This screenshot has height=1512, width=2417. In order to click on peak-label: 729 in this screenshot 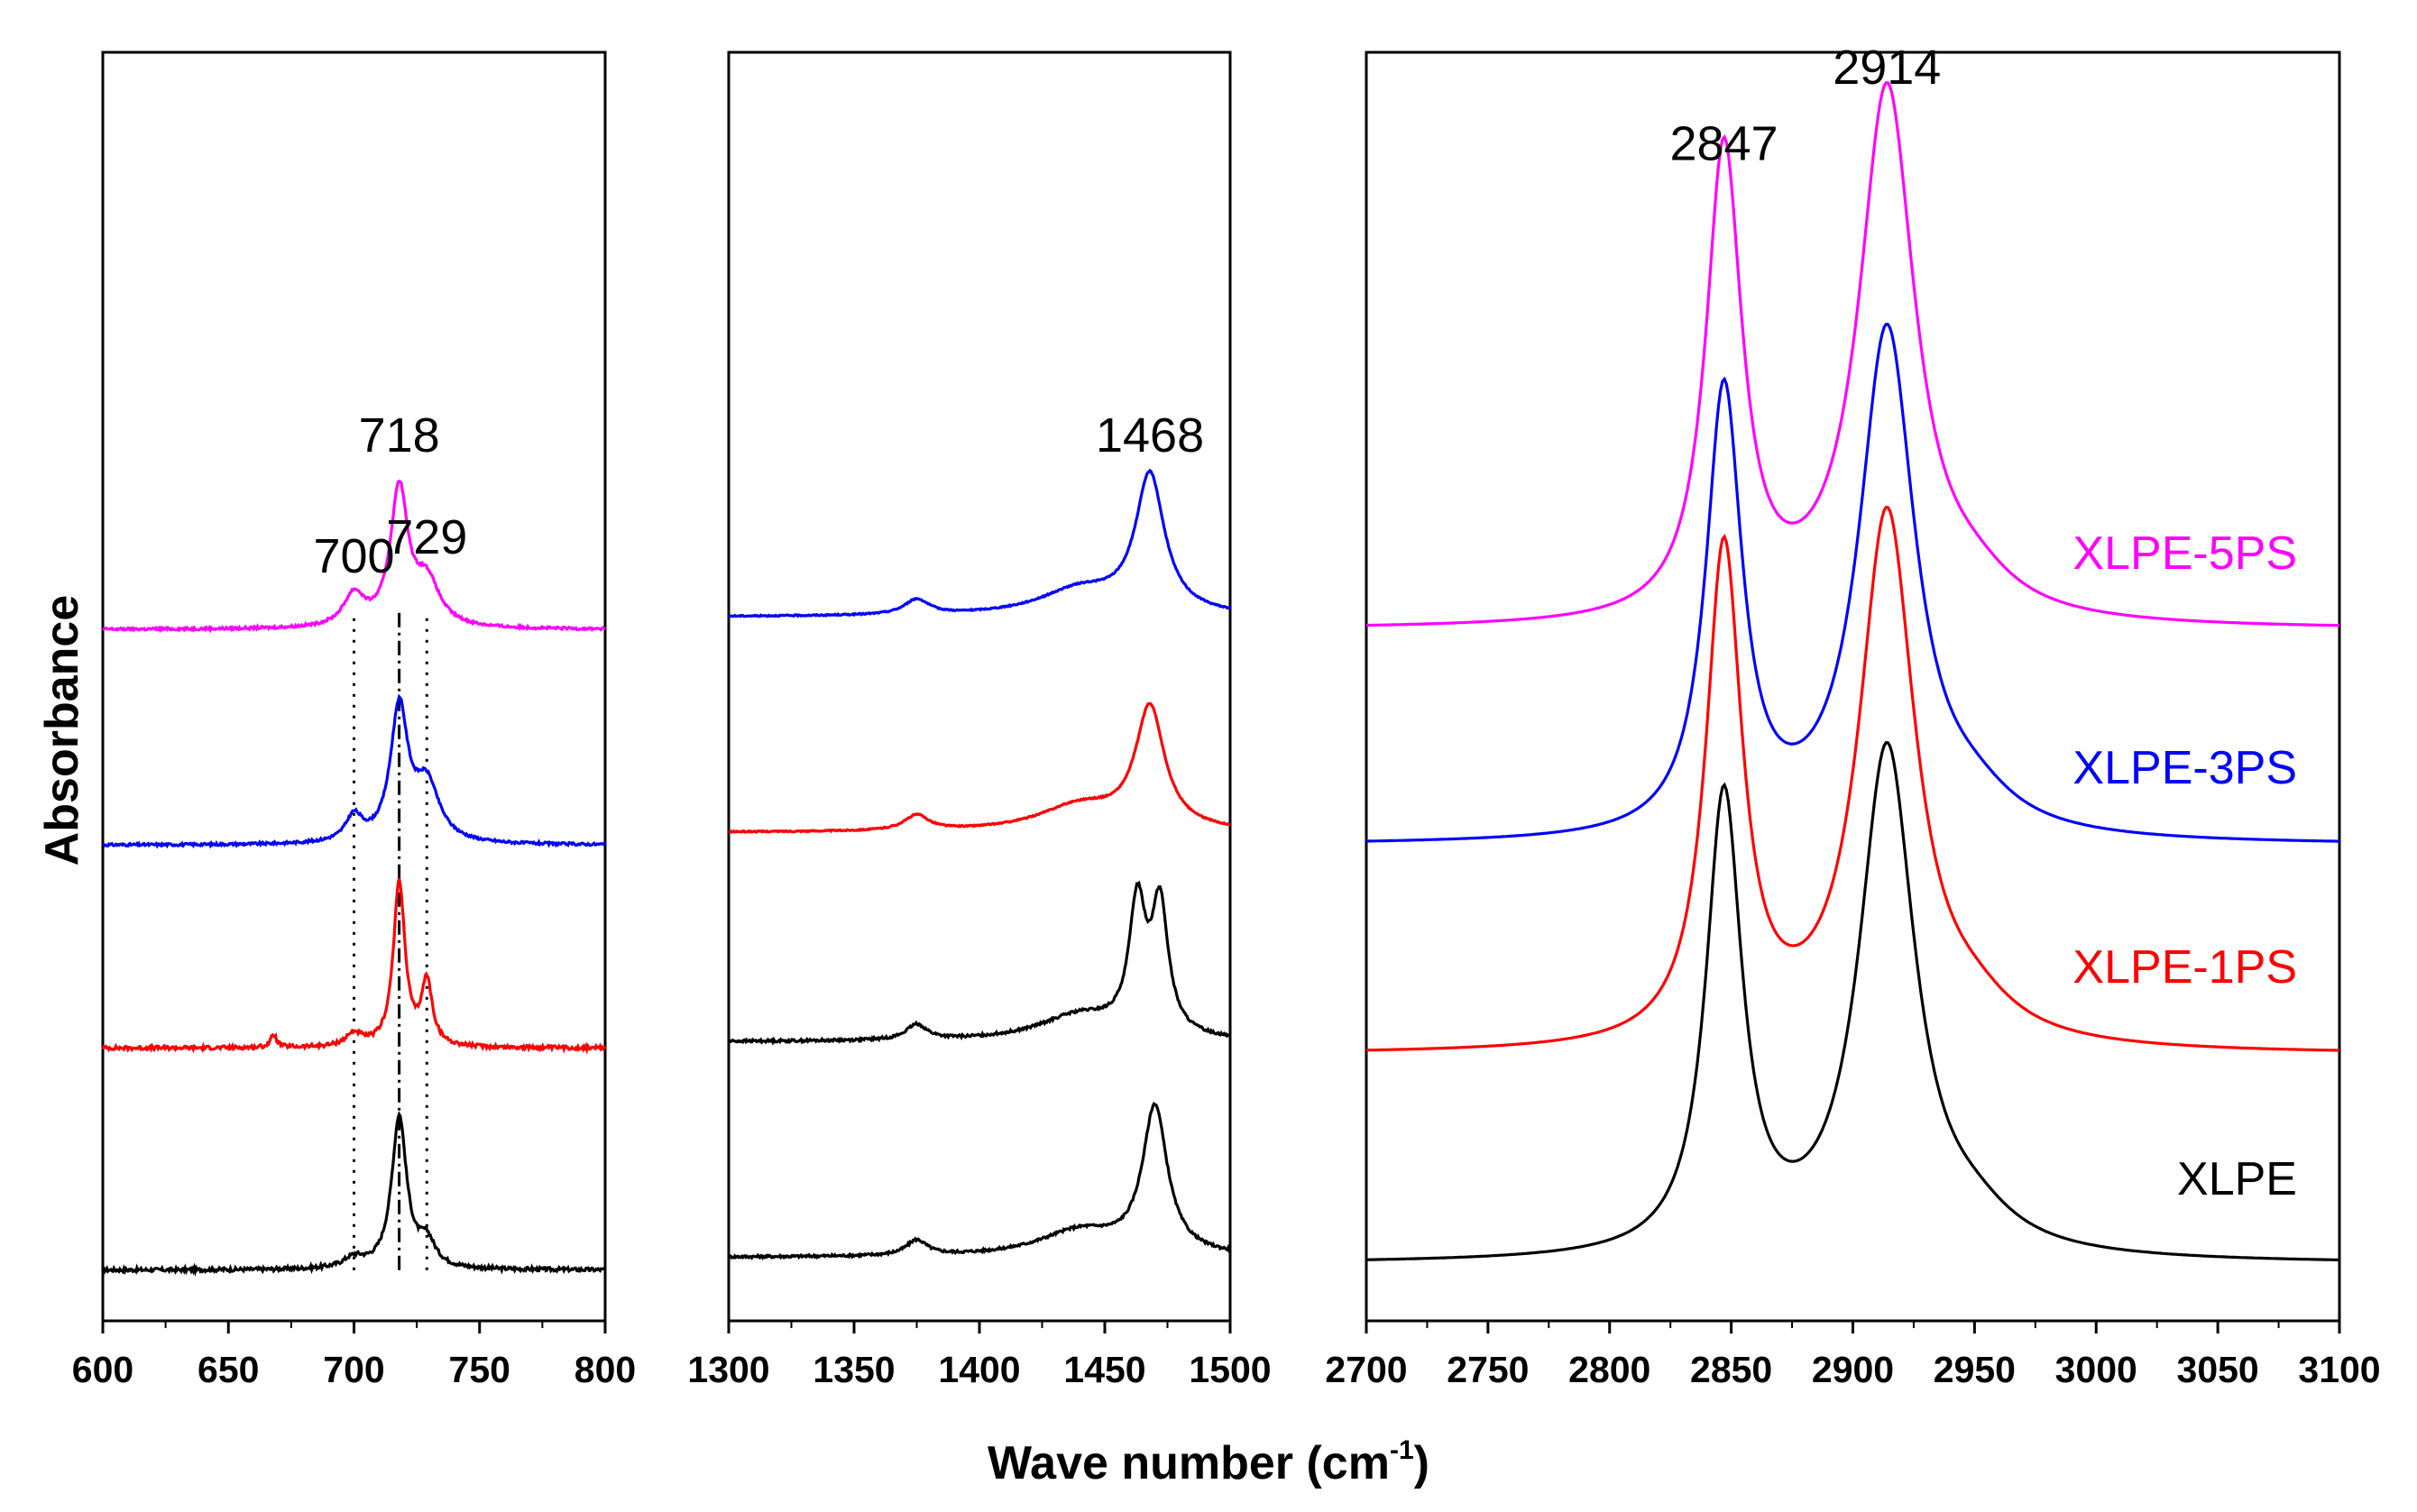, I will do `click(427, 537)`.